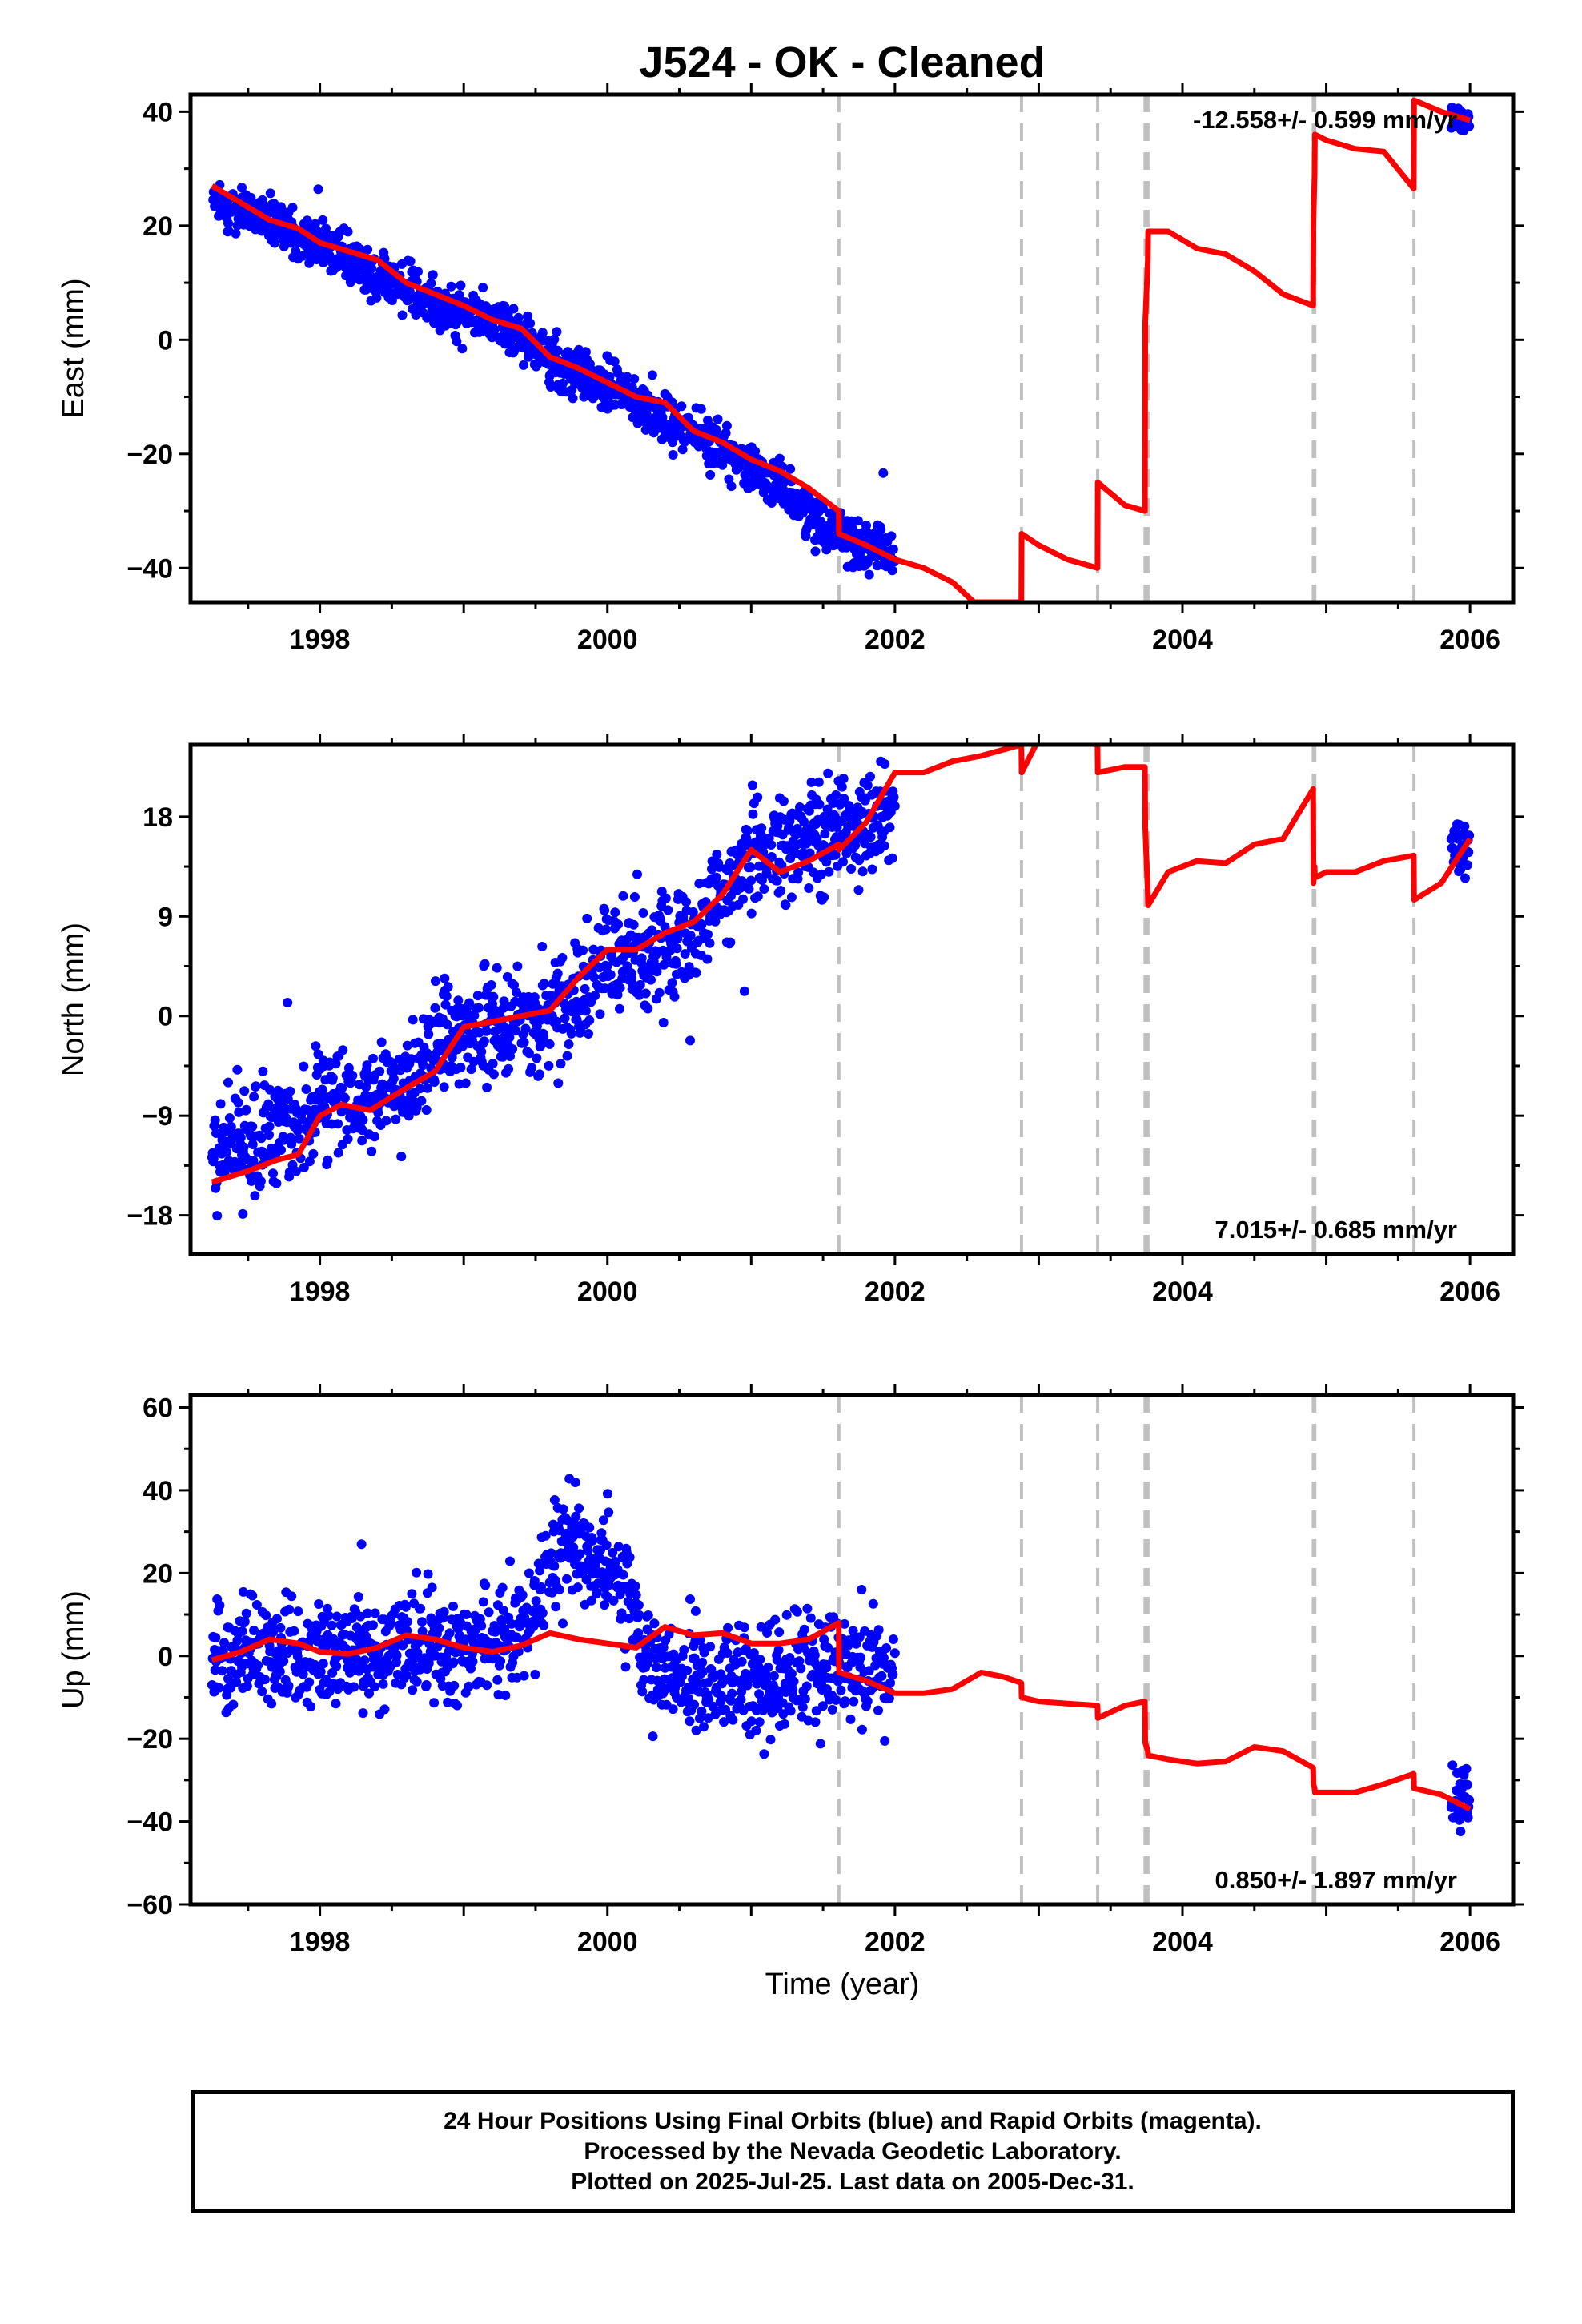 Image resolution: width=1582 pixels, height=2324 pixels. I want to click on y-tick-label: 60, so click(158, 1408).